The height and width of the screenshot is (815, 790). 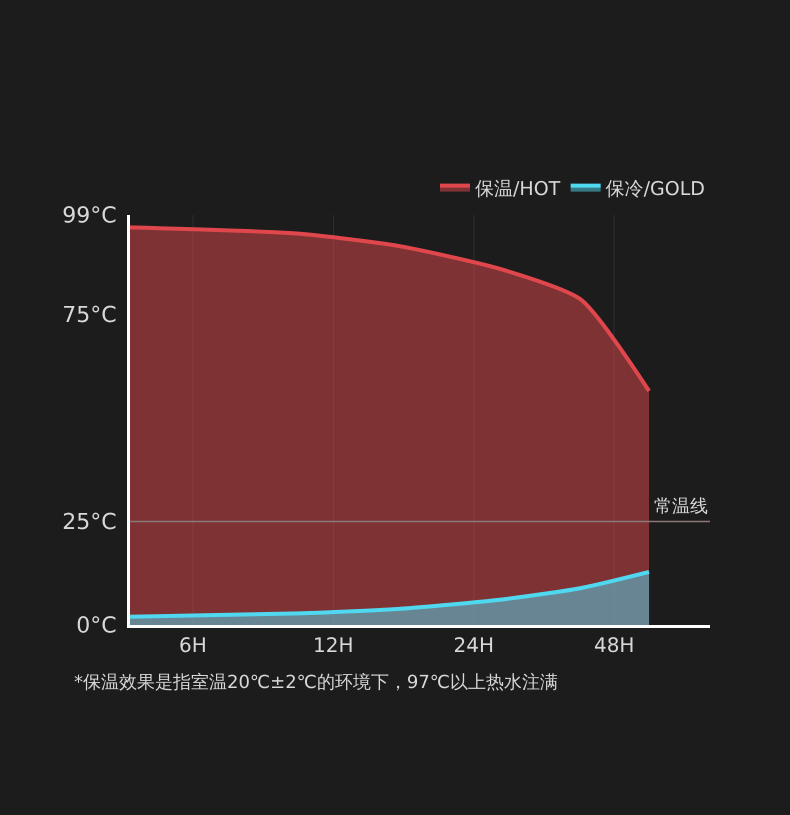 I want to click on y-tick-label: 25°C, so click(x=89, y=523).